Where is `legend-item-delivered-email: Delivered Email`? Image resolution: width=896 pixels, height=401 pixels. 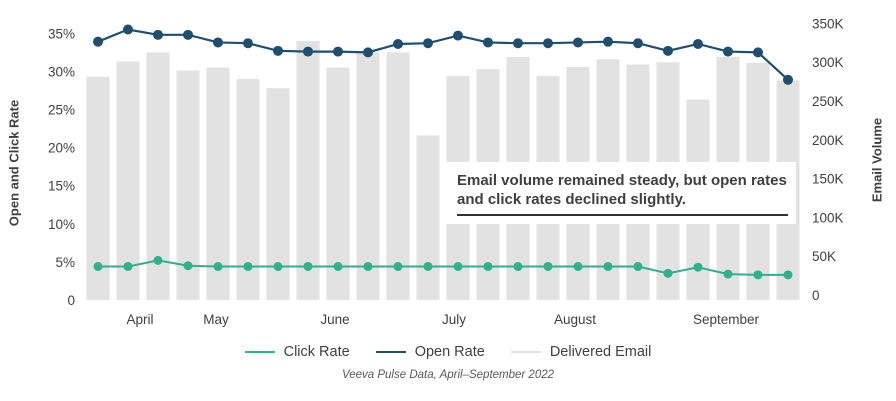 legend-item-delivered-email: Delivered Email is located at coordinates (581, 352).